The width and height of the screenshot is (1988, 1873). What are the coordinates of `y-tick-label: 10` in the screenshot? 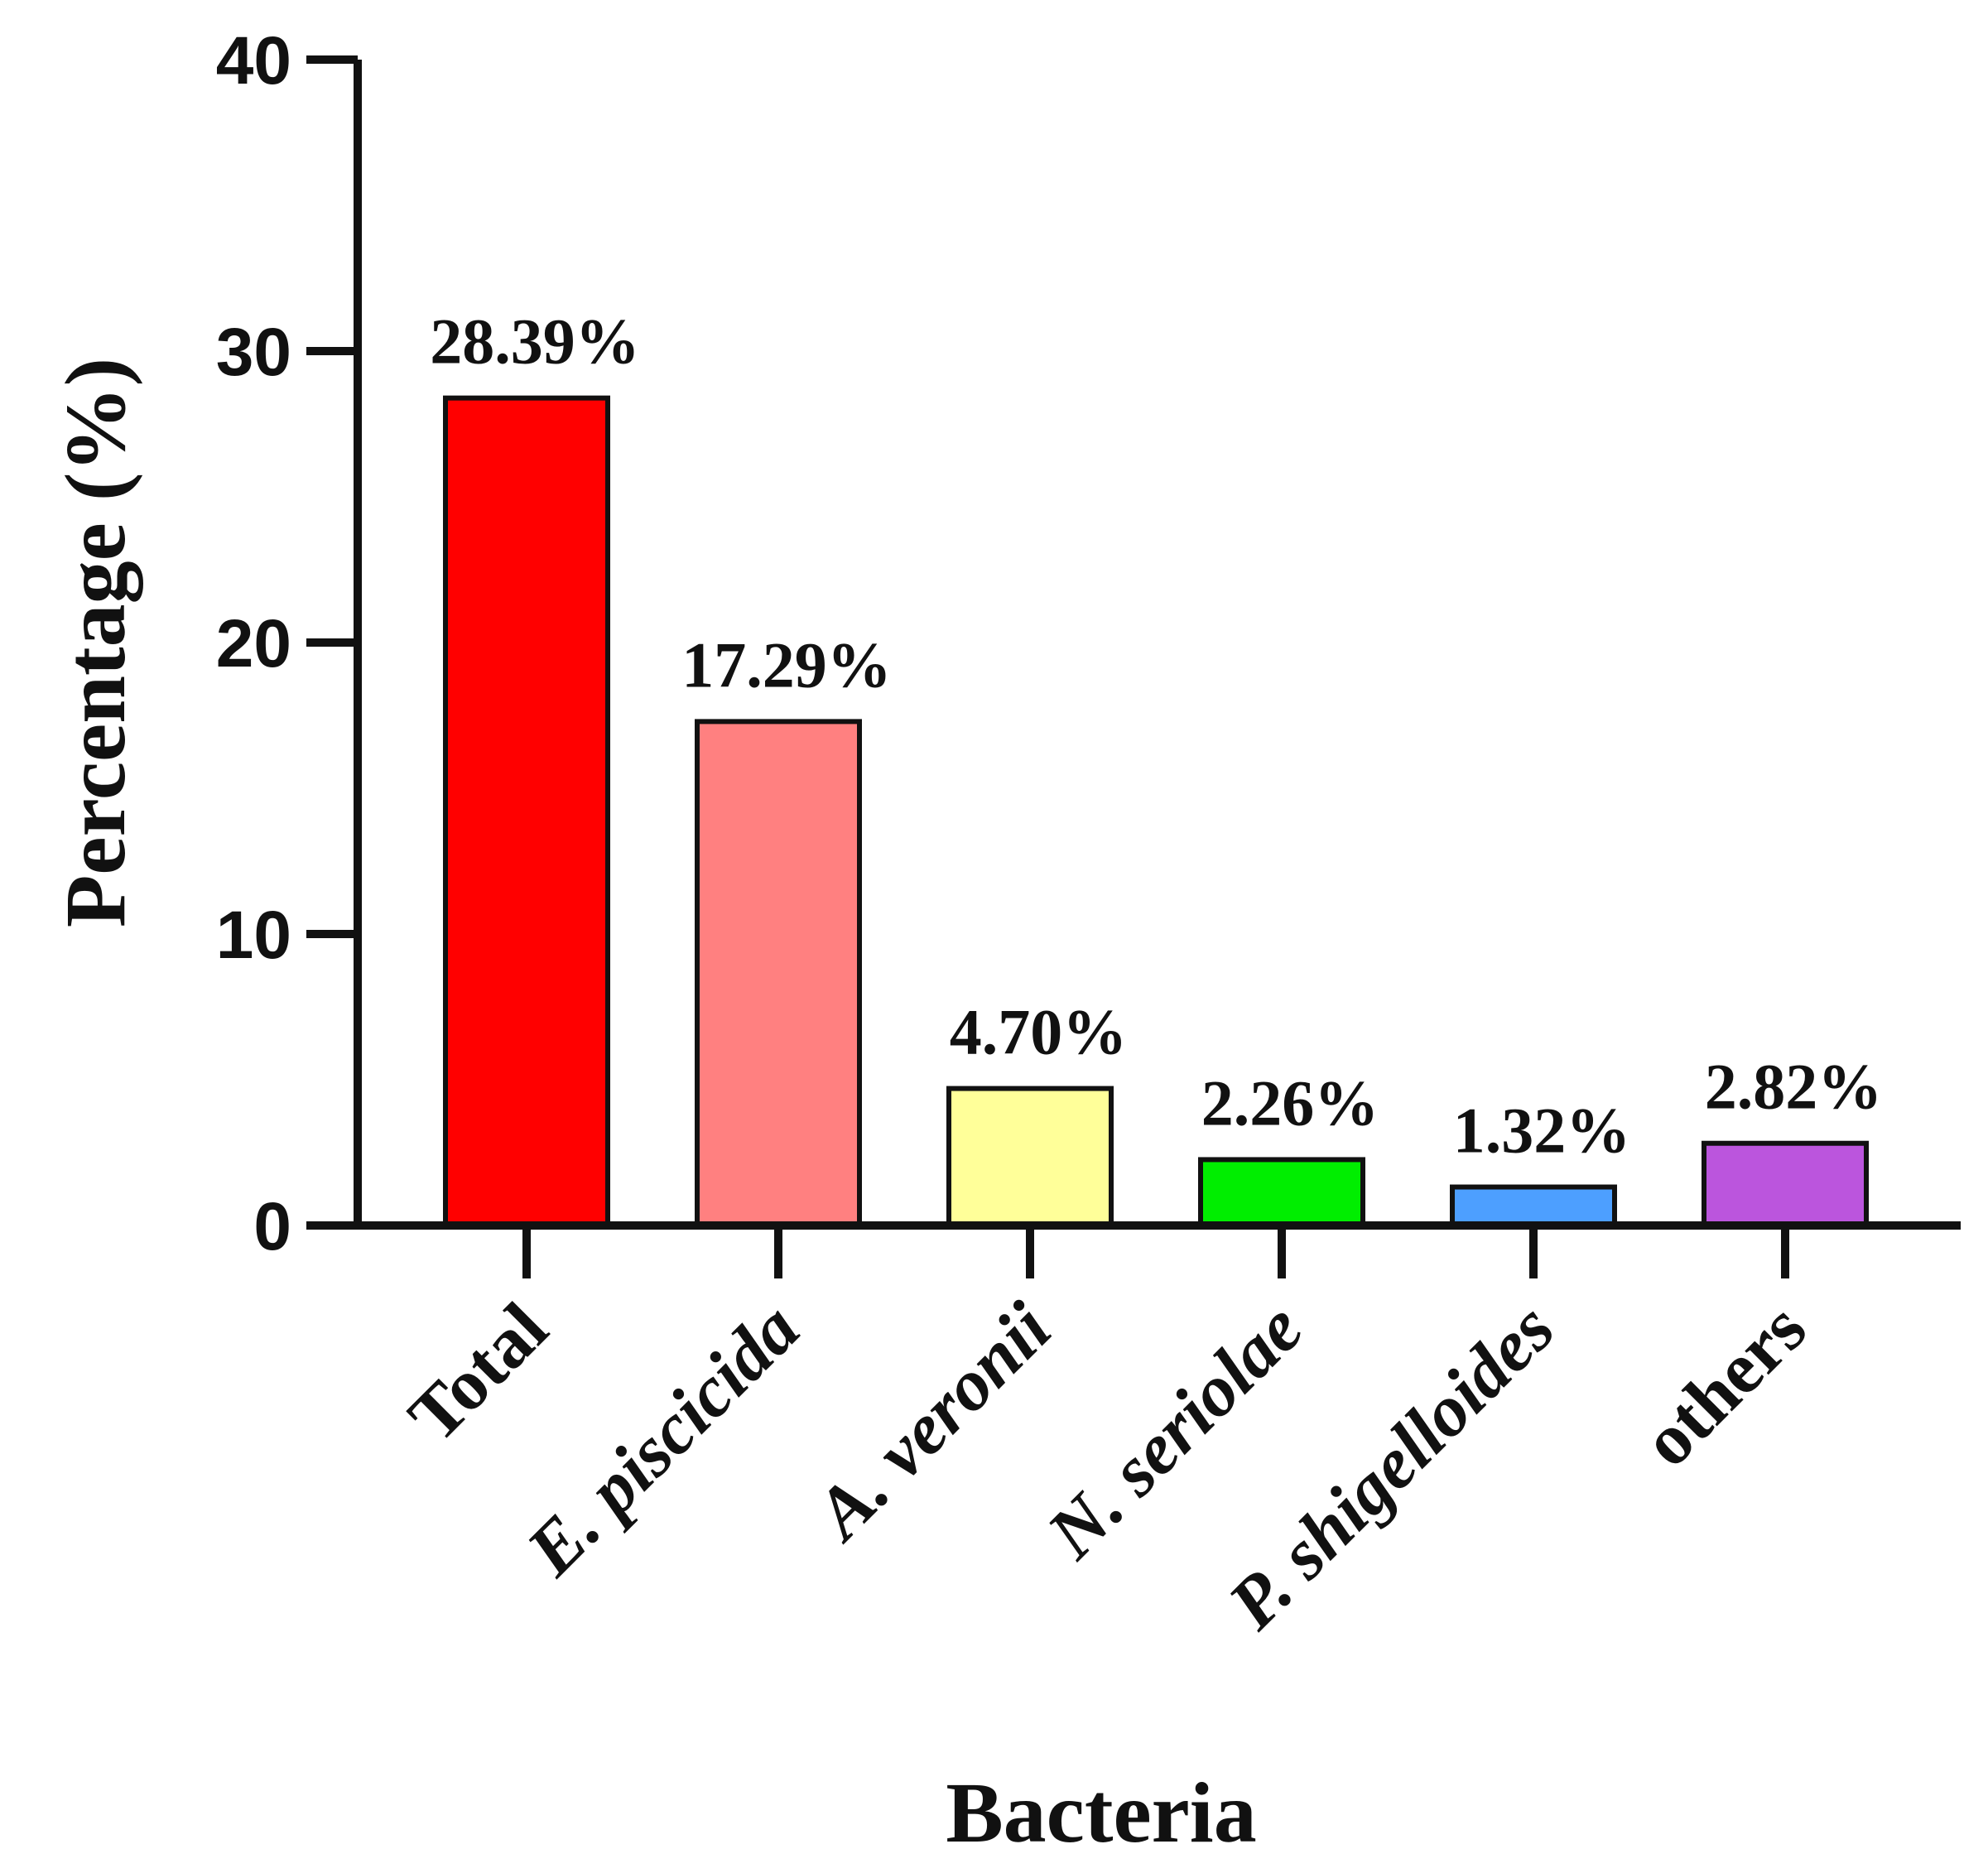 It's located at (253, 935).